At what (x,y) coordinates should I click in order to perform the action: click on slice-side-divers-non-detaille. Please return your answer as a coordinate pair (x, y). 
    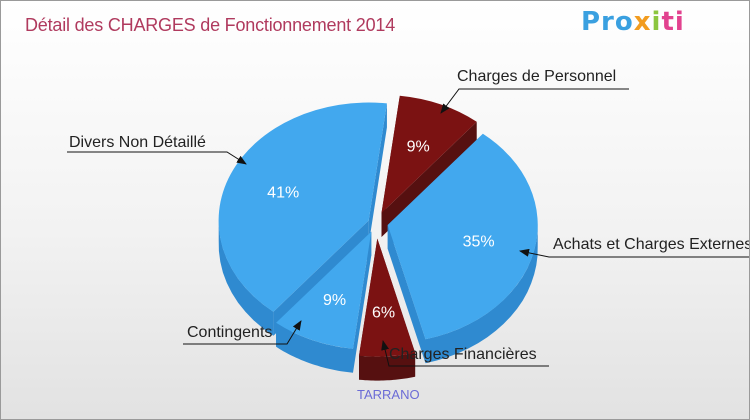
    Looking at the image, I should click on (246, 276).